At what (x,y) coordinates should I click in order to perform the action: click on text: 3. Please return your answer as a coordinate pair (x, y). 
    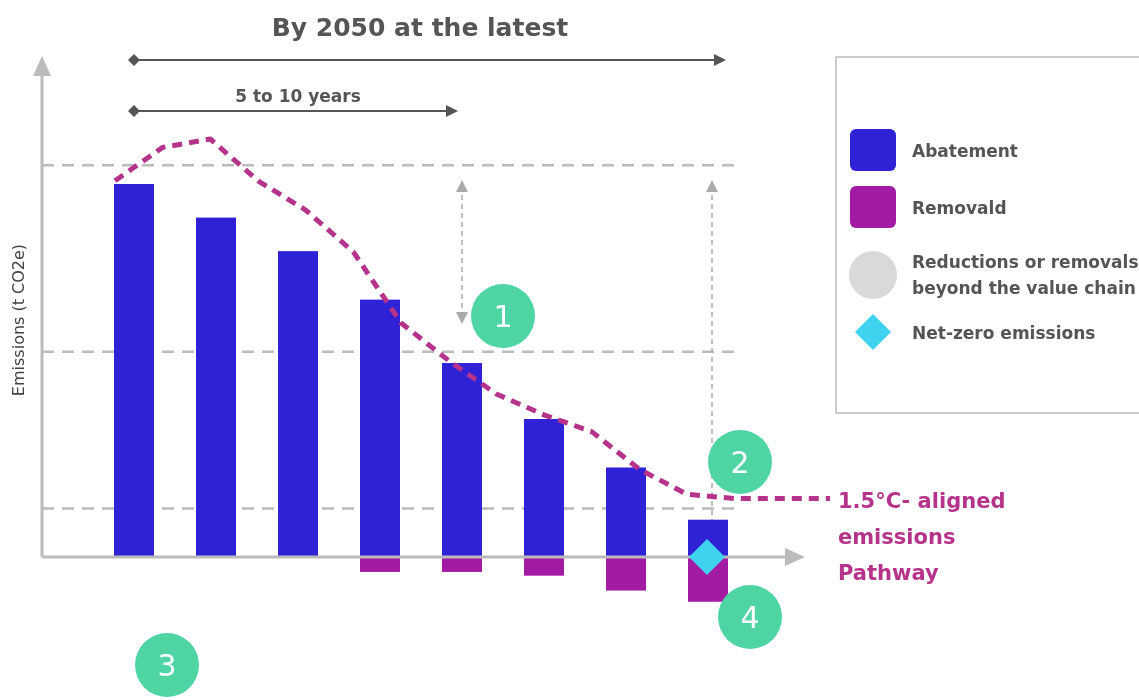
    Looking at the image, I should click on (167, 665).